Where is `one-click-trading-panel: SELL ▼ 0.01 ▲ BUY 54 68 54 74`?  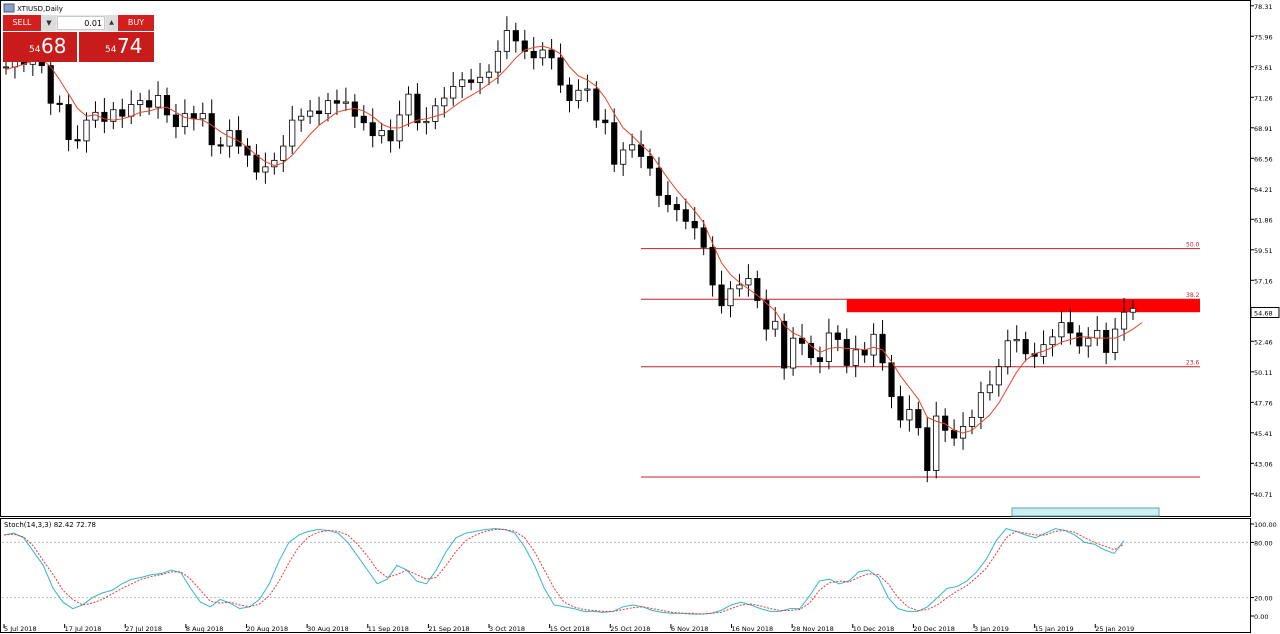 one-click-trading-panel: SELL ▼ 0.01 ▲ BUY 54 68 54 74 is located at coordinates (78, 38).